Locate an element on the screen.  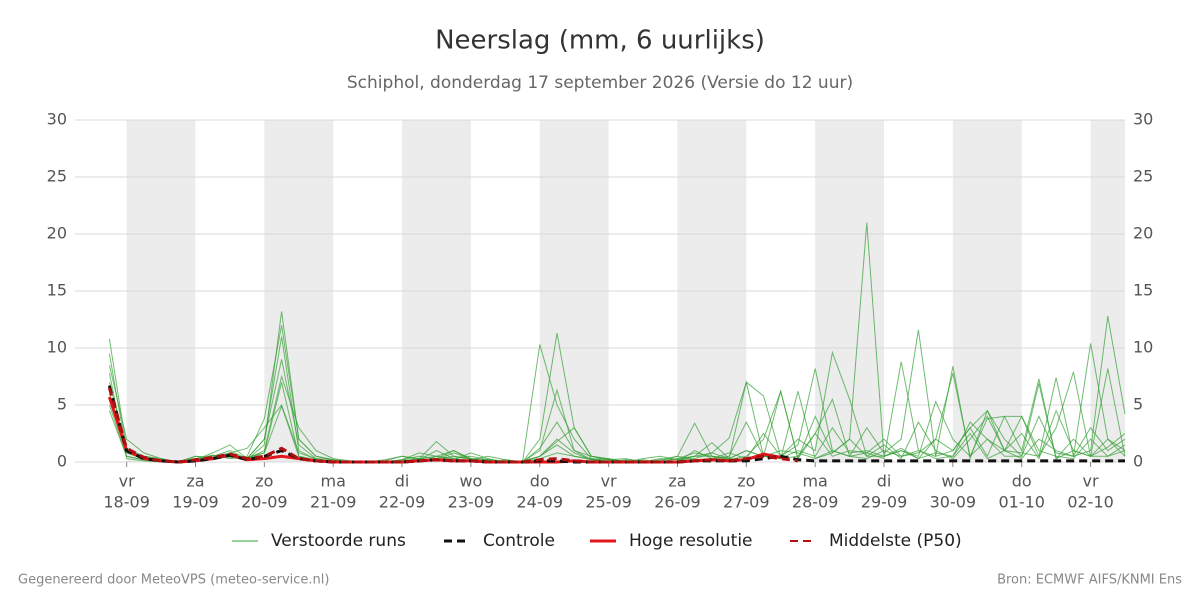
x-tick-date: 29-09 is located at coordinates (884, 502).